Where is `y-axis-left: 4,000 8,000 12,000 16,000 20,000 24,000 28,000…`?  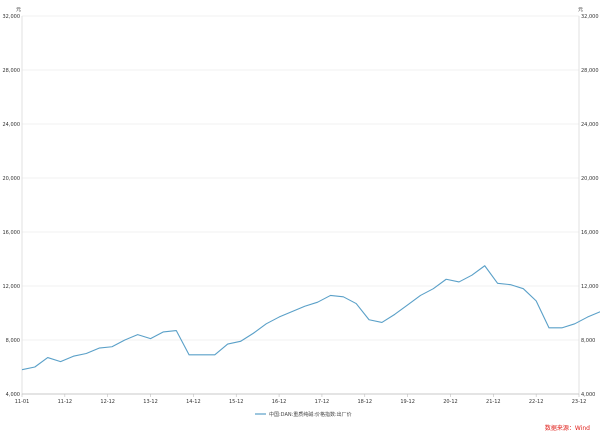 y-axis-left: 4,000 8,000 12,000 16,000 20,000 24,000 28,000… is located at coordinates (12, 206).